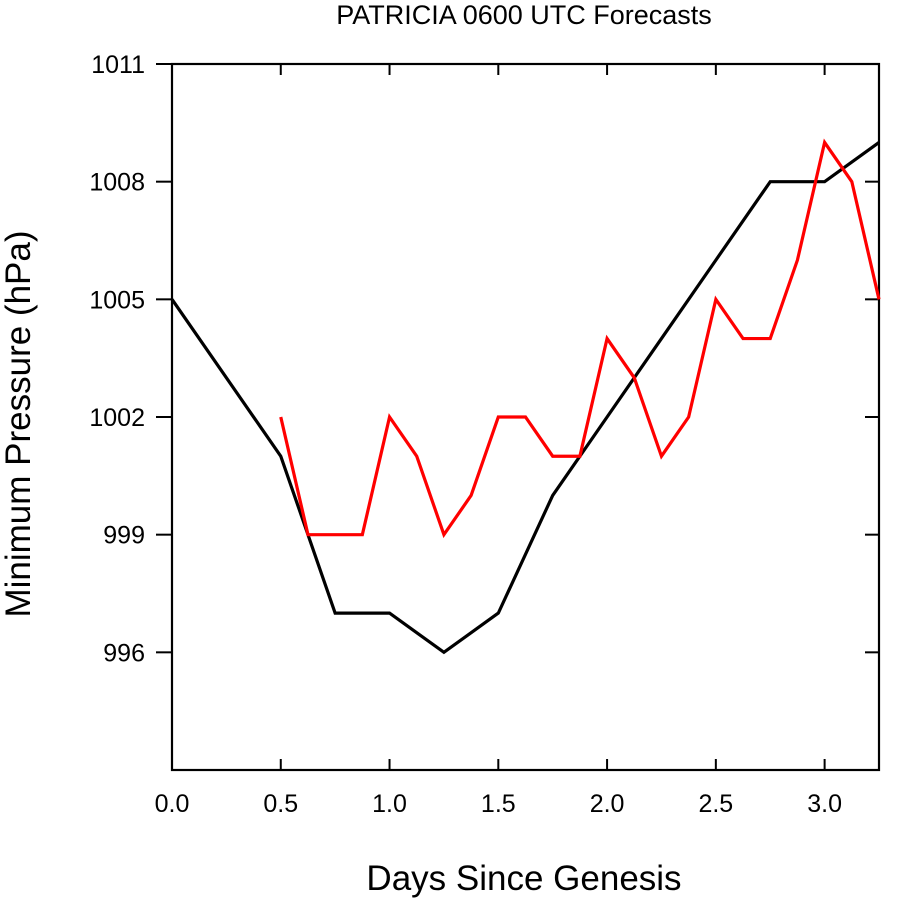 This screenshot has width=897, height=900. What do you see at coordinates (498, 804) in the screenshot?
I see `x-tick-label: 1.5` at bounding box center [498, 804].